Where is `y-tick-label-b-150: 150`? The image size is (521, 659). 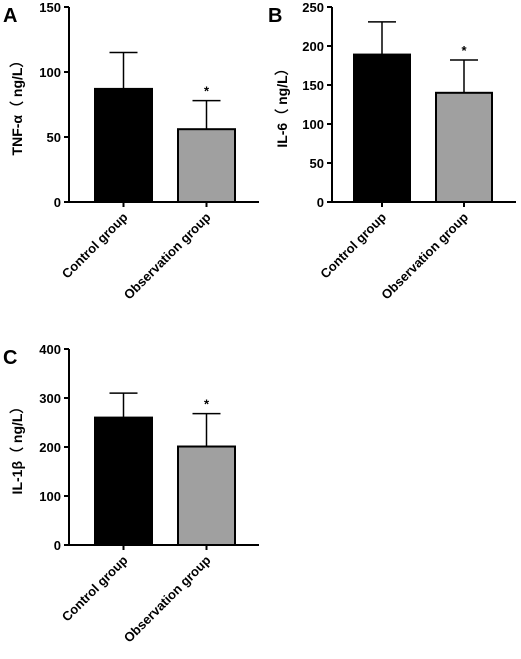 y-tick-label-b-150: 150 is located at coordinates (313, 85).